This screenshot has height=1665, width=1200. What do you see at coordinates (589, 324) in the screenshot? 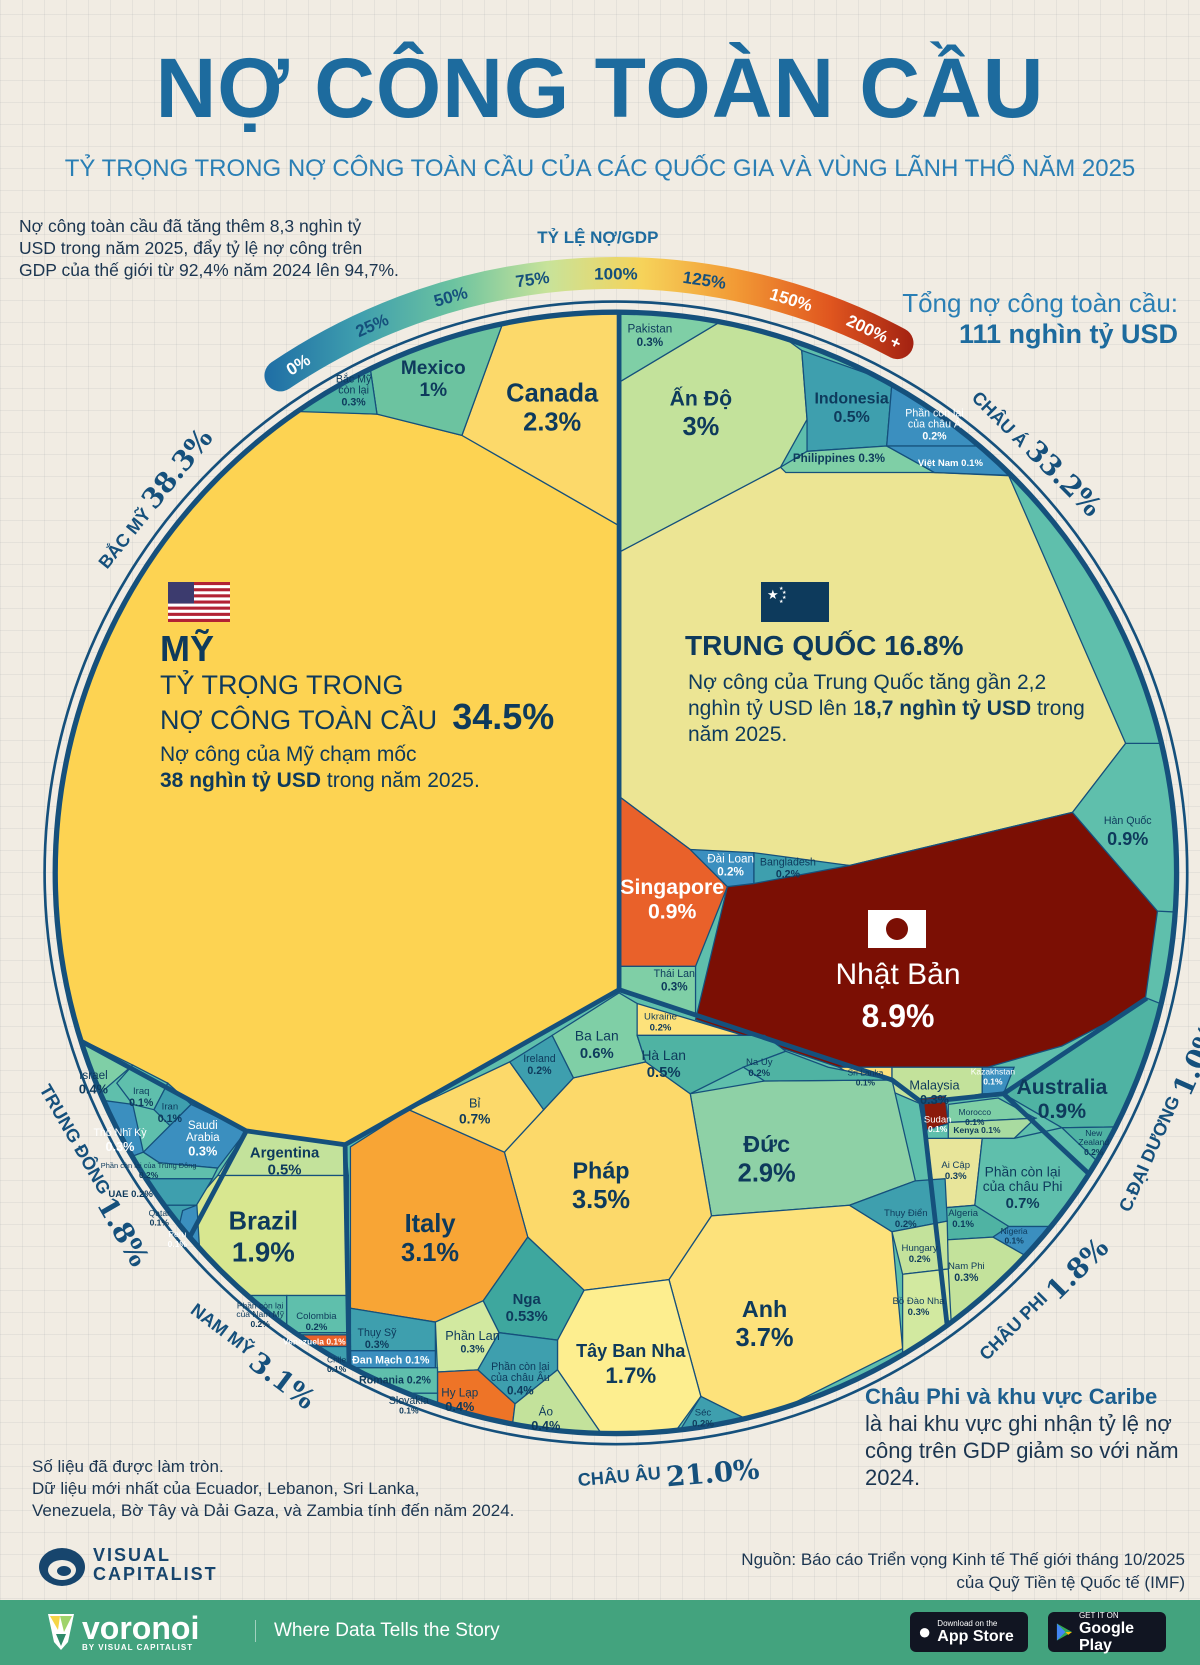
I see `scale-bar` at bounding box center [589, 324].